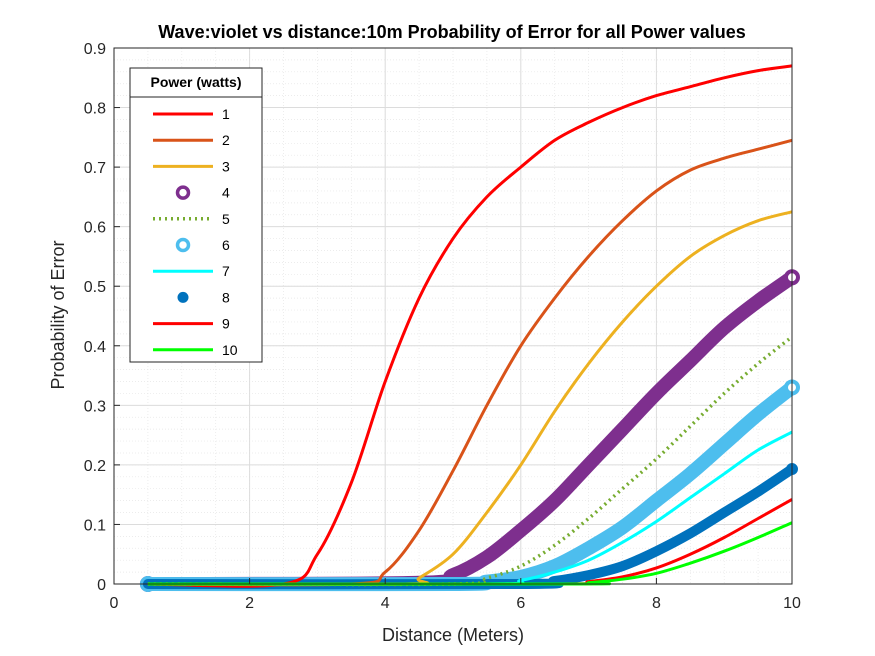 The height and width of the screenshot is (656, 875). I want to click on x-tick-label: 6, so click(520, 603).